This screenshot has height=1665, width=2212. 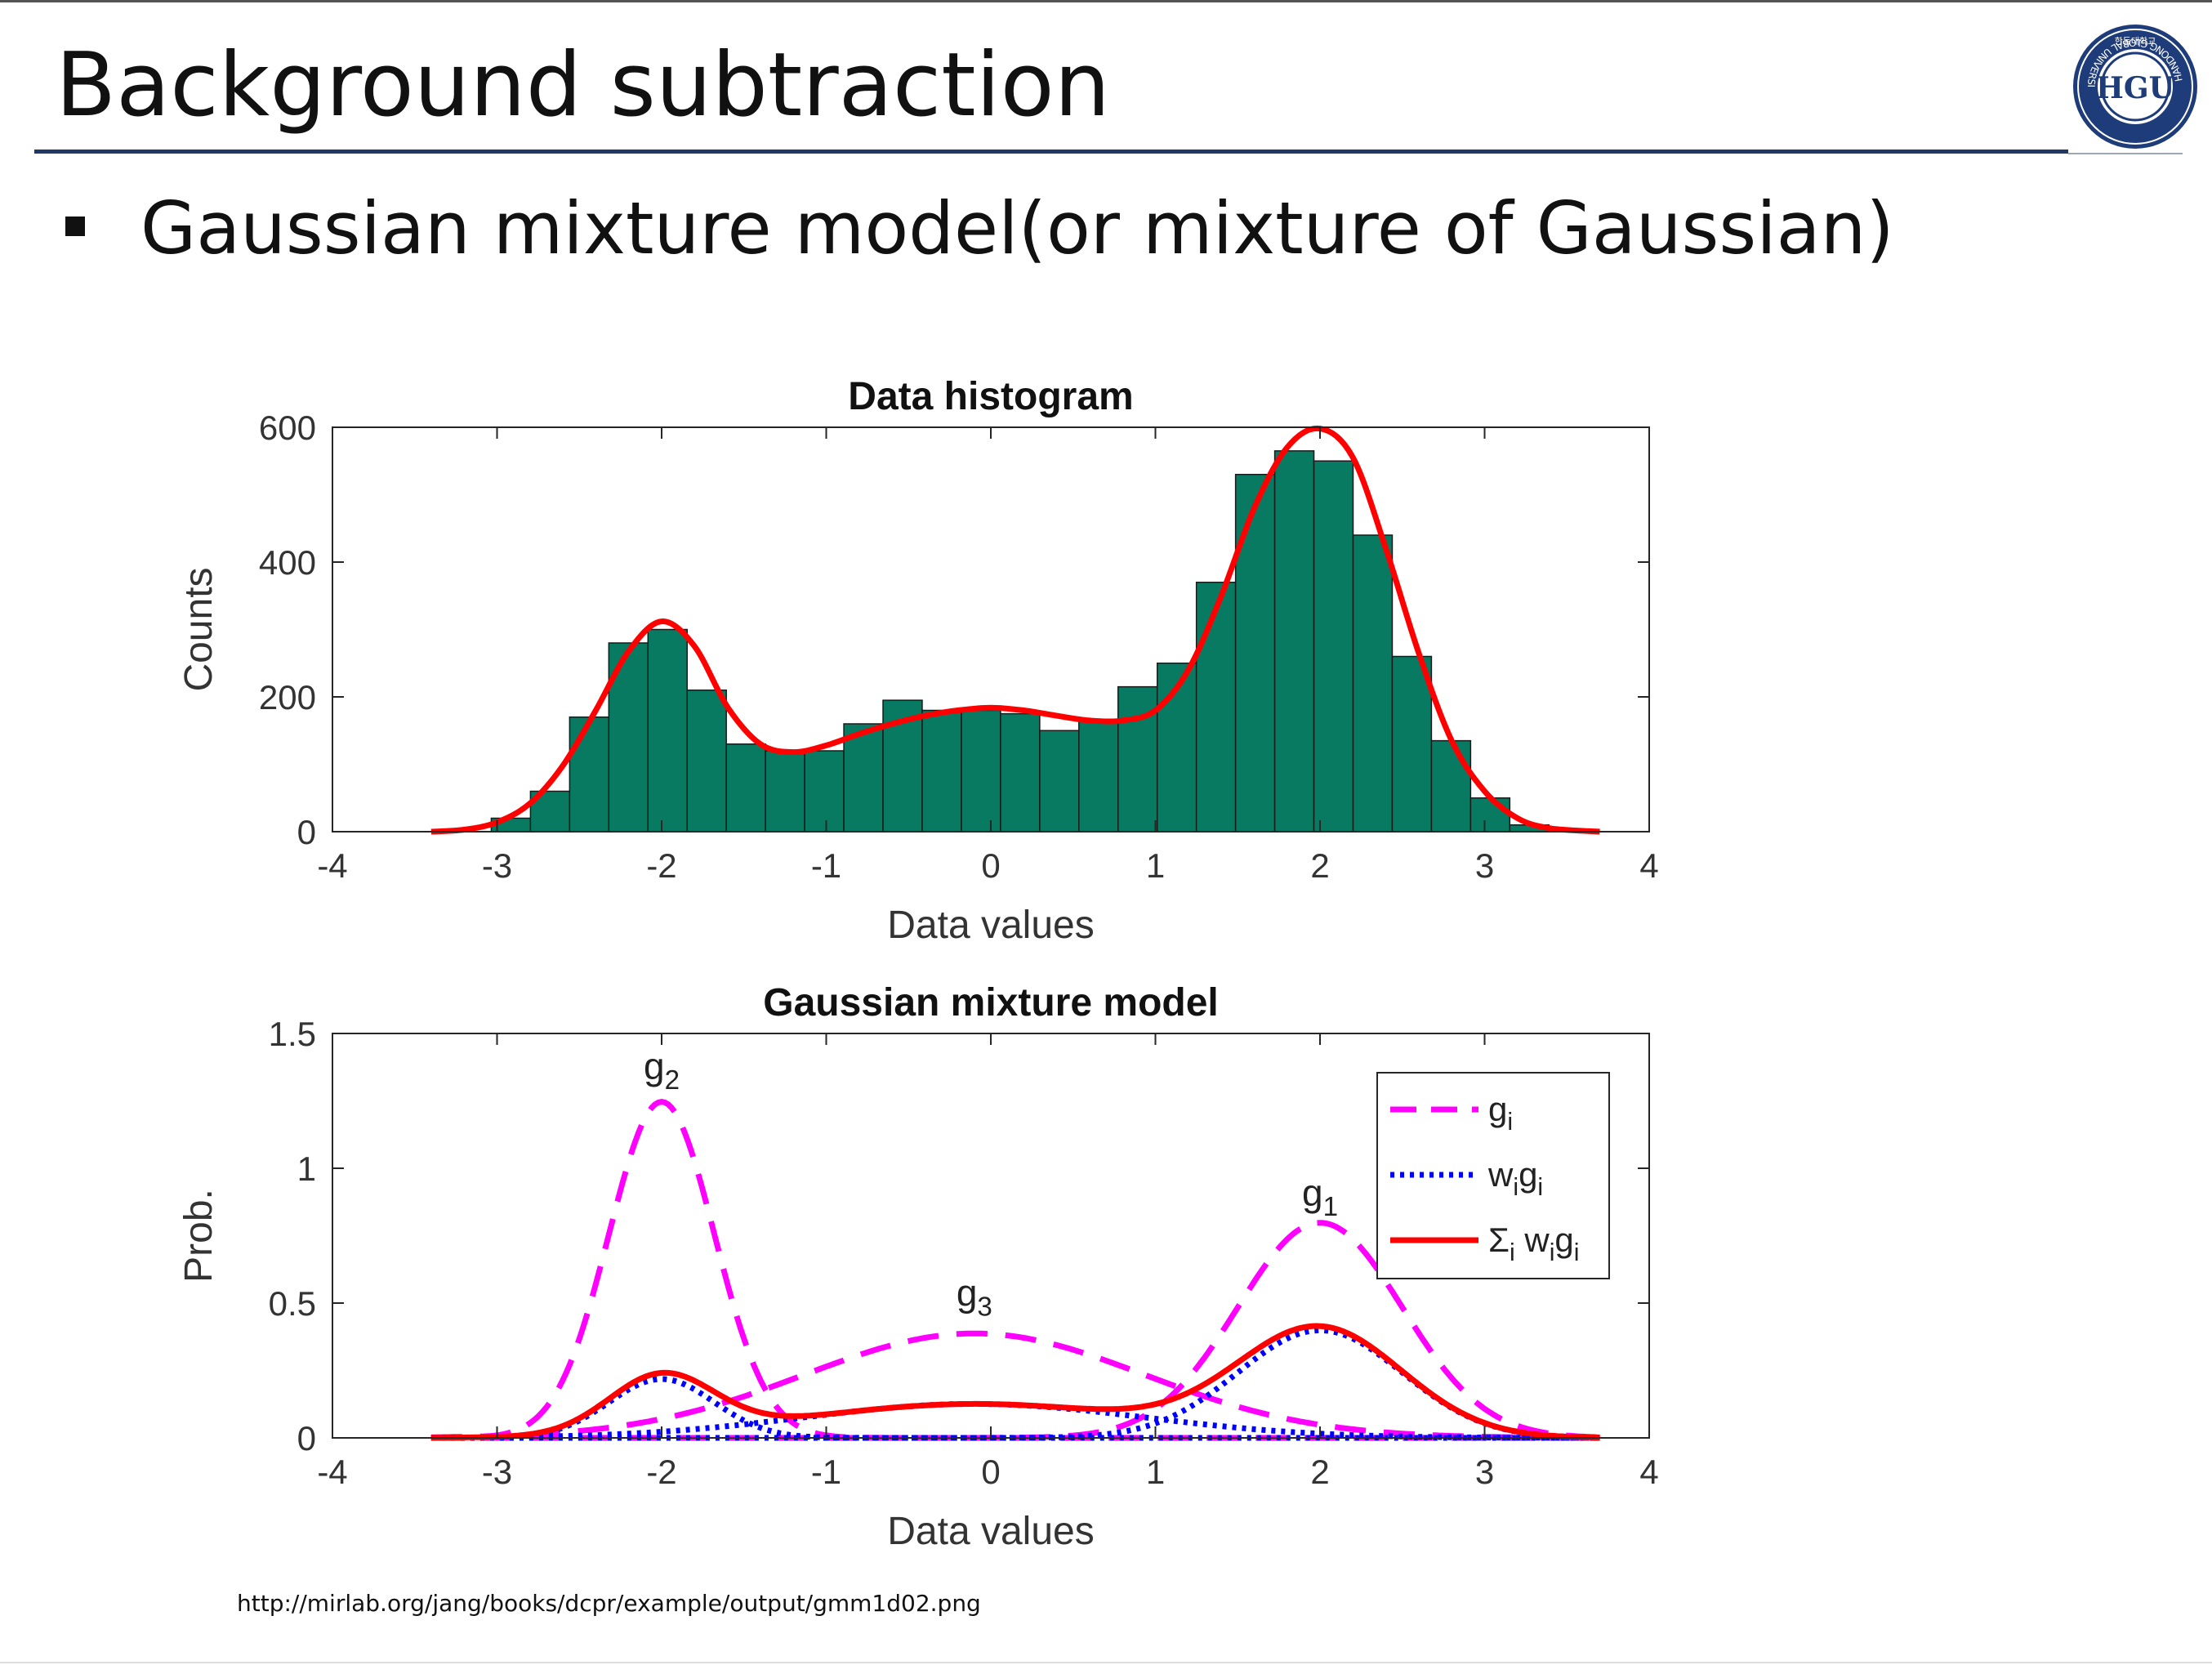 What do you see at coordinates (990, 1531) in the screenshot?
I see `gmm-x-label: Data values` at bounding box center [990, 1531].